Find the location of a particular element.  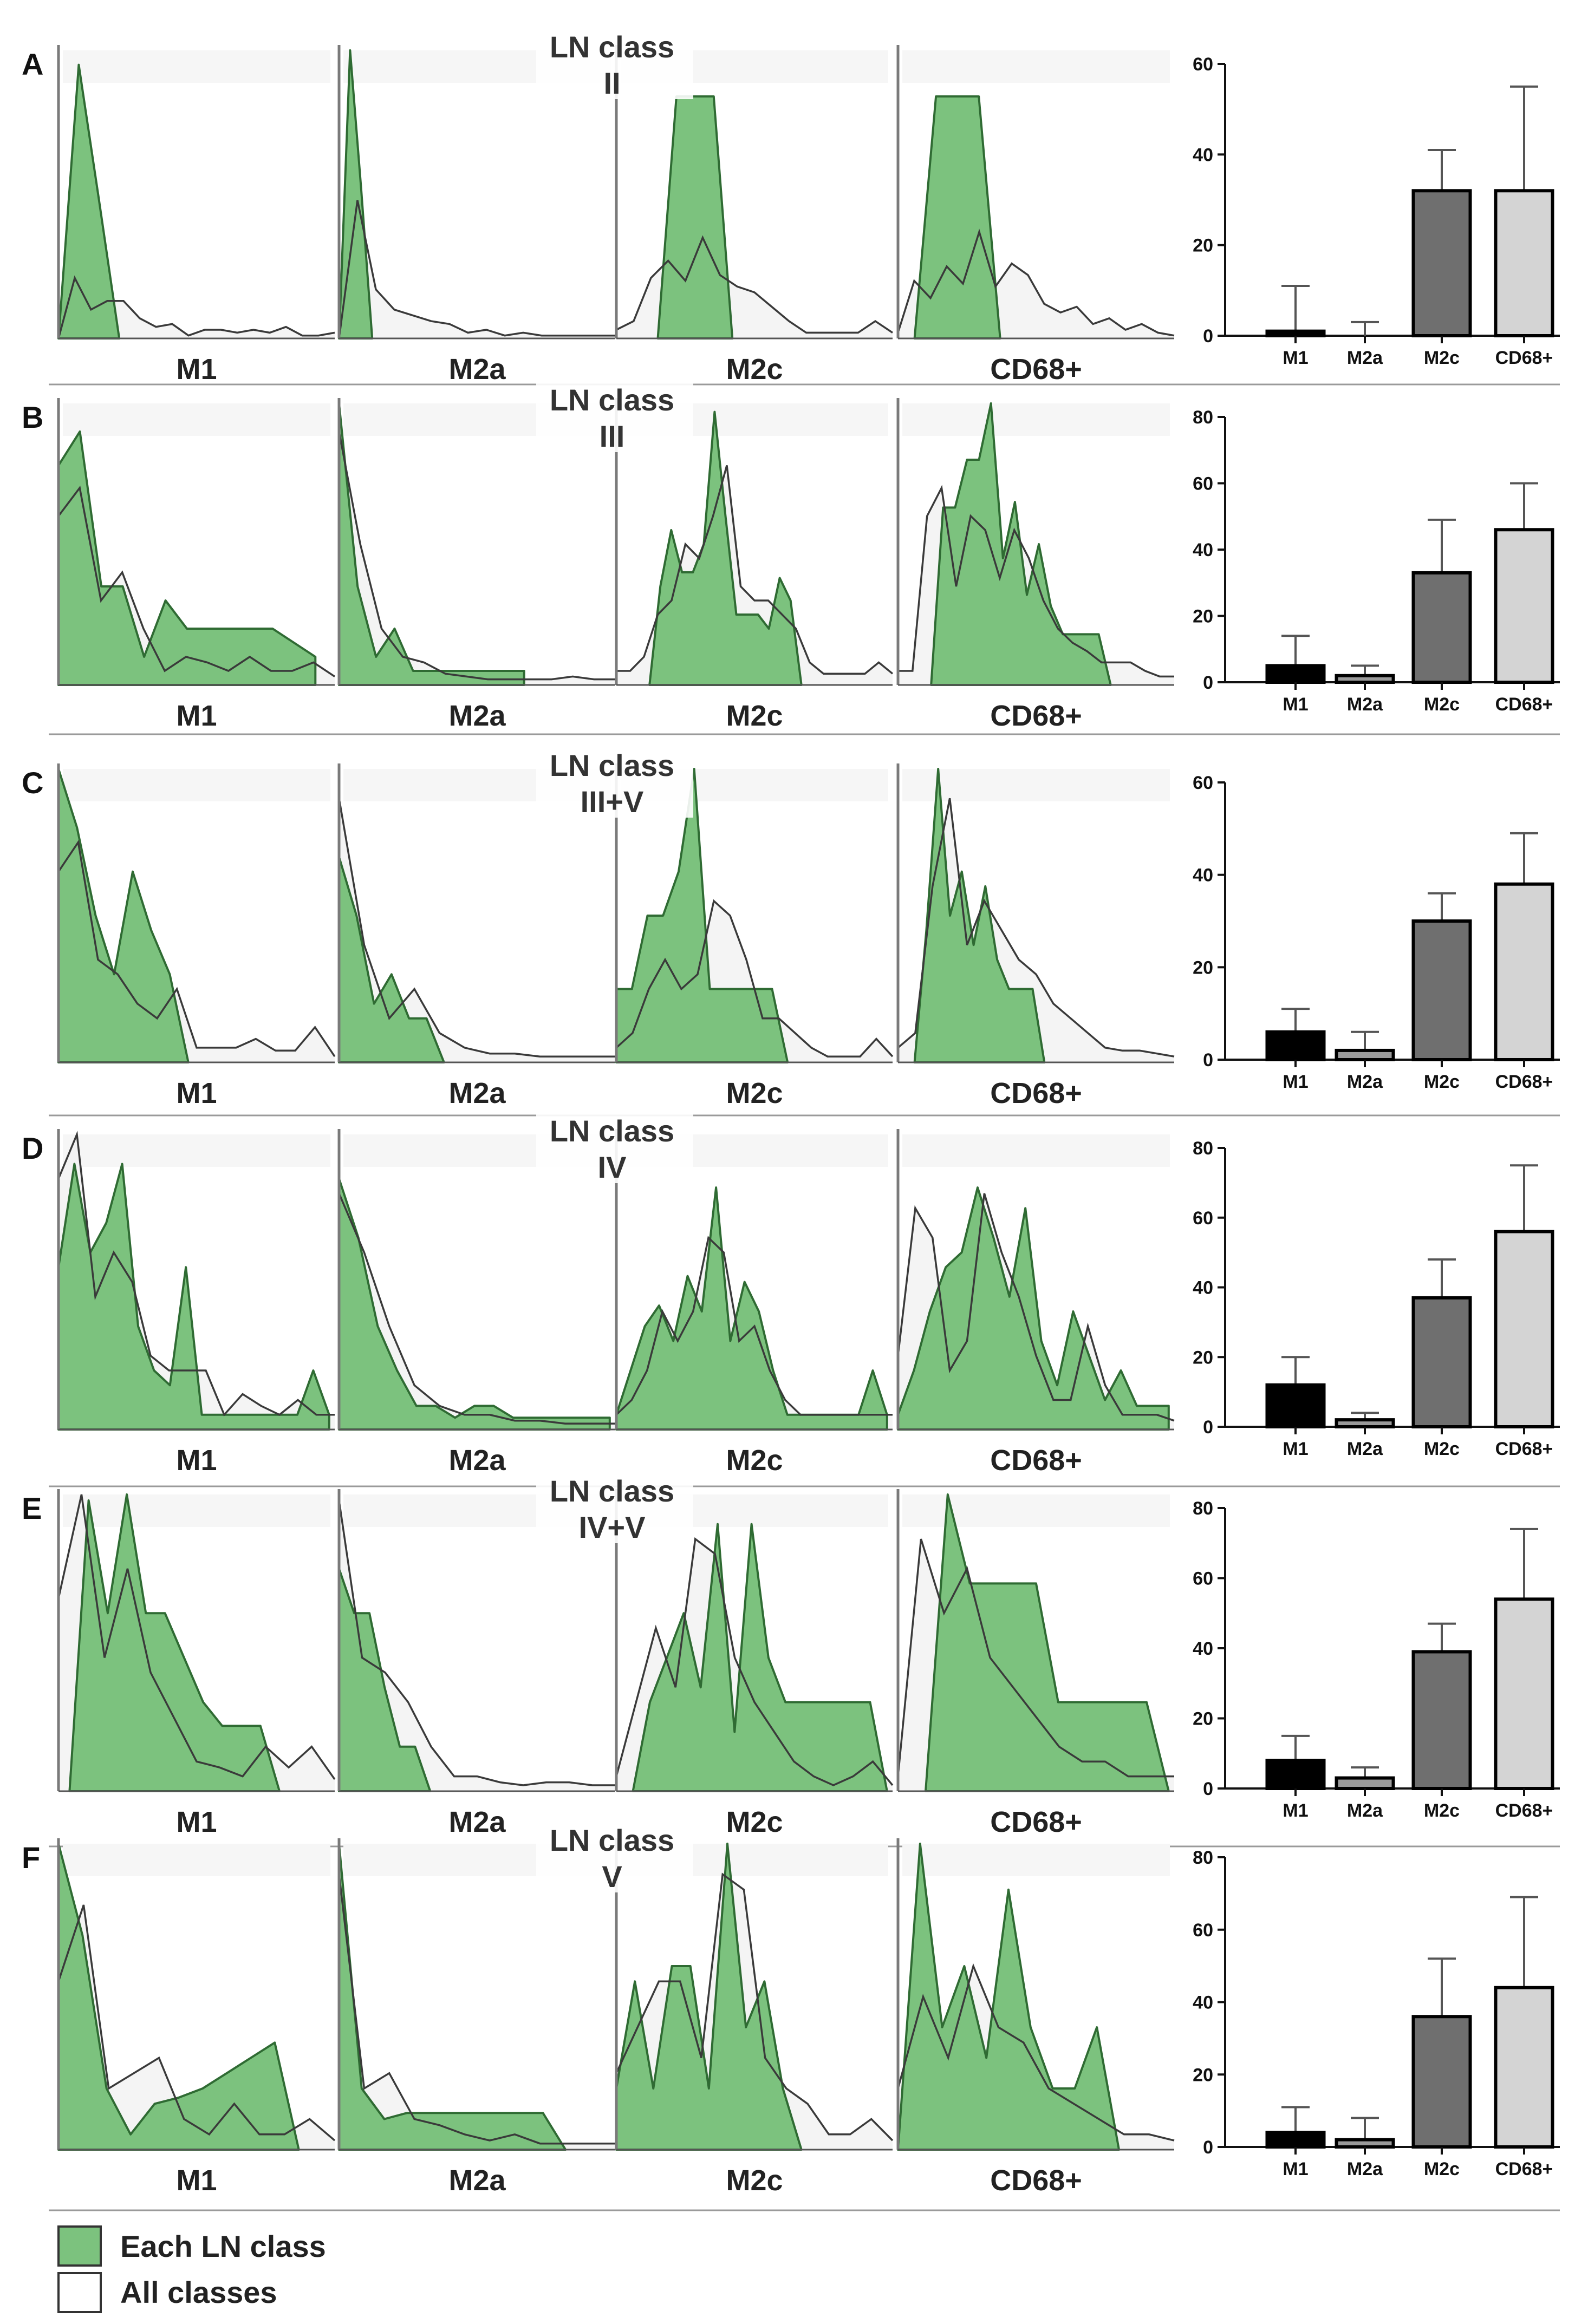

y-tick-label: 80 is located at coordinates (1203, 1858).